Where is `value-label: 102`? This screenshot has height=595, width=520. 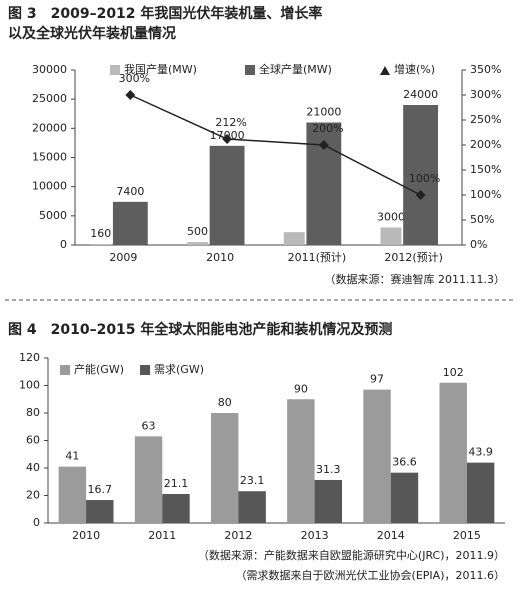
value-label: 102 is located at coordinates (453, 372).